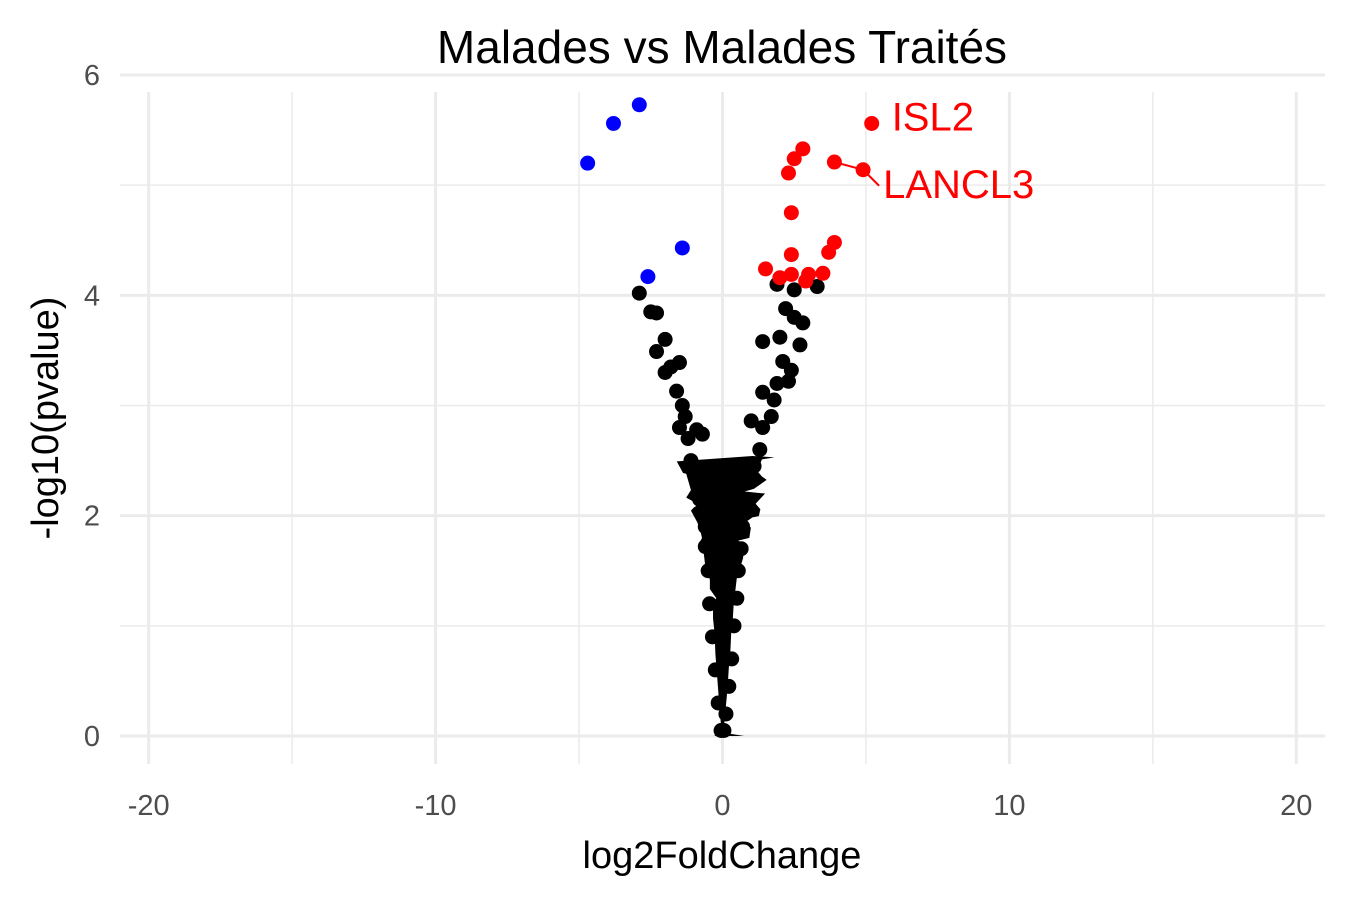 This screenshot has height=900, width=1350. Describe the element at coordinates (92, 406) in the screenshot. I see `y-tick-labels: 0 2 4 6` at that location.